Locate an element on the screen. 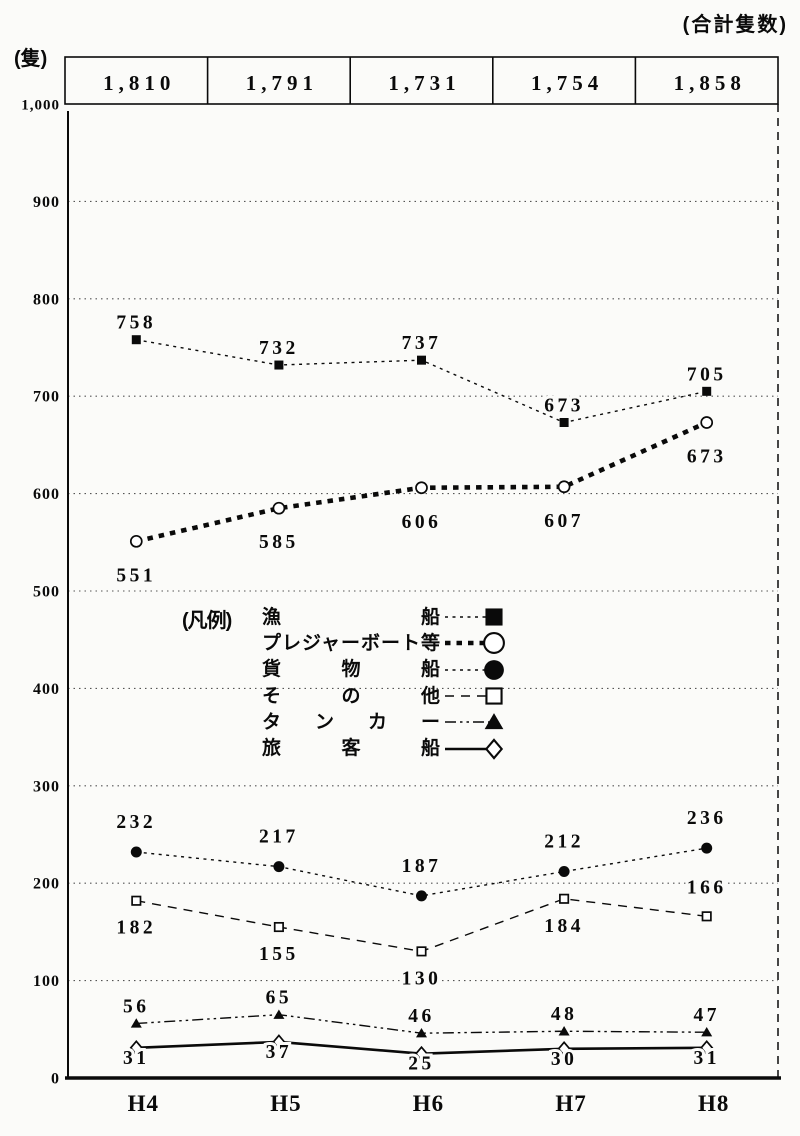 This screenshot has height=1136, width=800. legend-row-fishing-boats: 漁船 is located at coordinates (385, 617).